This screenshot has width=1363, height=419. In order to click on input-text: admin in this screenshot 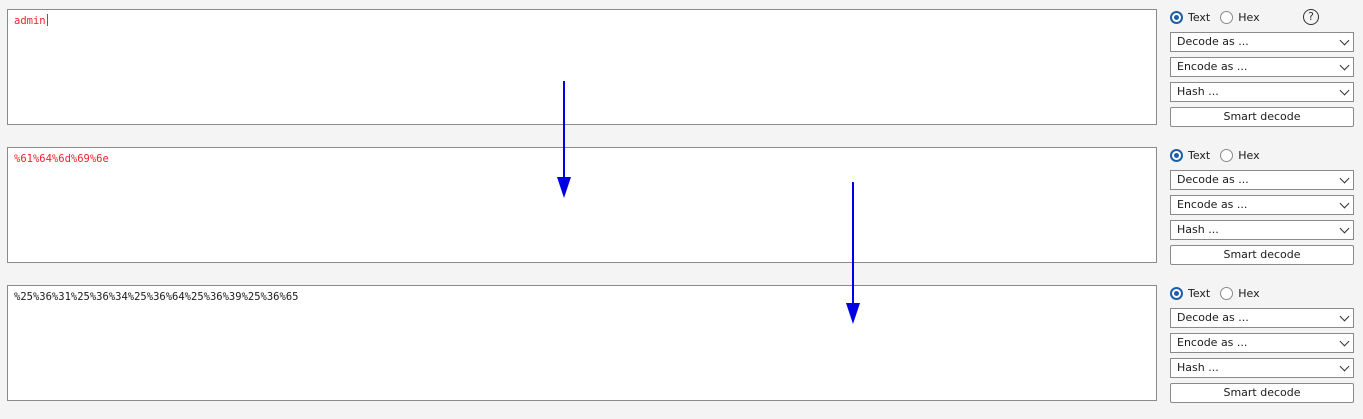, I will do `click(30, 21)`.